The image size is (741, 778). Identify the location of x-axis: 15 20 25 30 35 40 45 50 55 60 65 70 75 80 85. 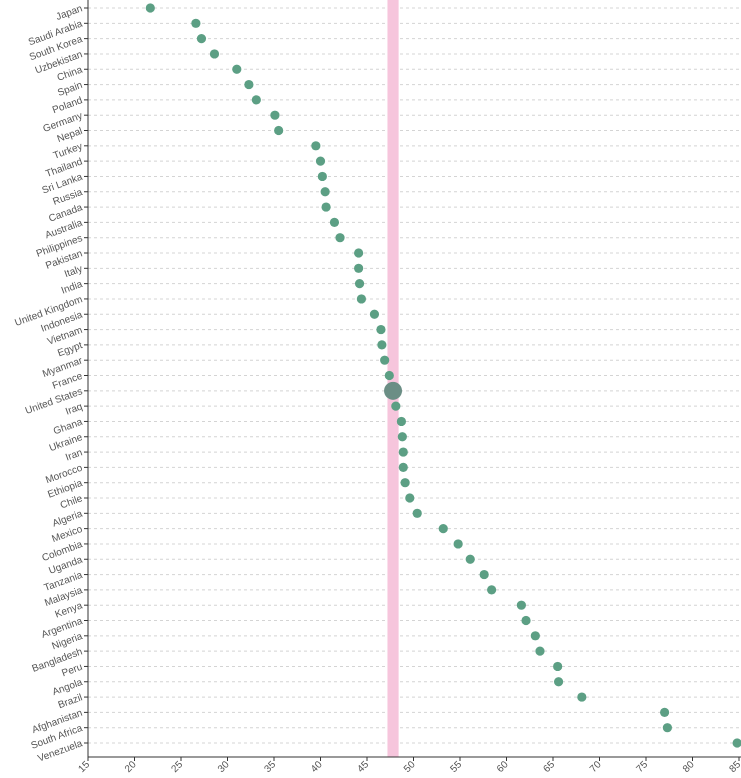
(408, 765).